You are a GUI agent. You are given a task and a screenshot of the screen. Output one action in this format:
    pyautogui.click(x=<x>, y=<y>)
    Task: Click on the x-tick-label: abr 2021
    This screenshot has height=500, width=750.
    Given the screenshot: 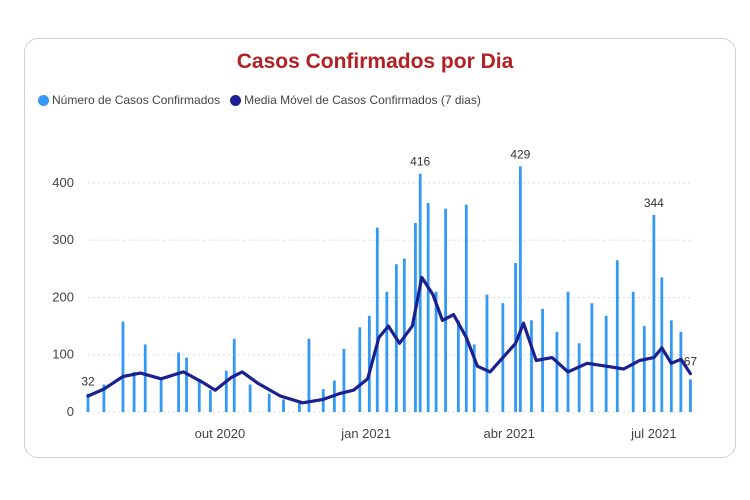 What is the action you would take?
    pyautogui.click(x=509, y=433)
    